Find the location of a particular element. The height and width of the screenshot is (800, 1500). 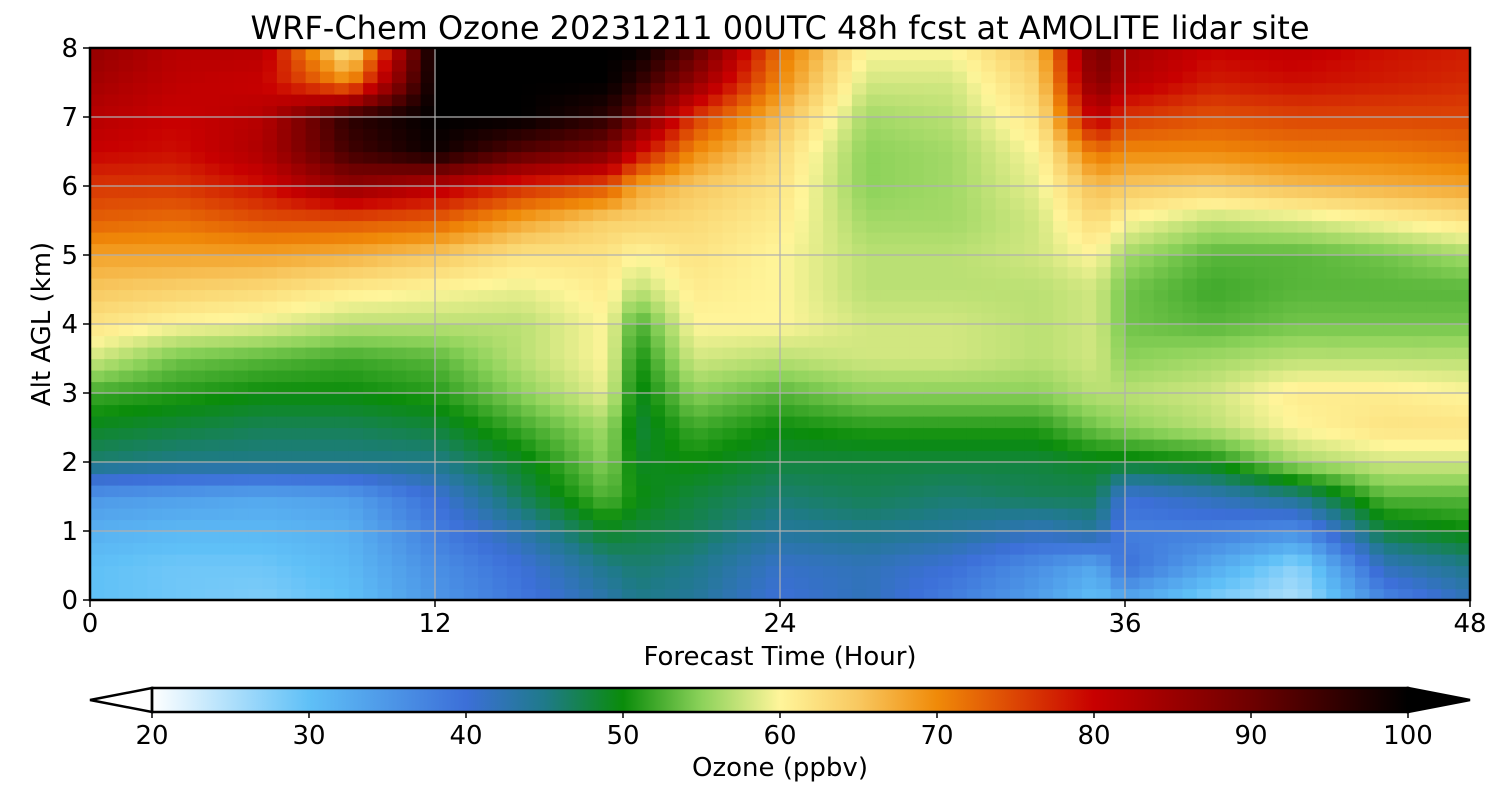

y-tick-label: 1 is located at coordinates (69, 532).